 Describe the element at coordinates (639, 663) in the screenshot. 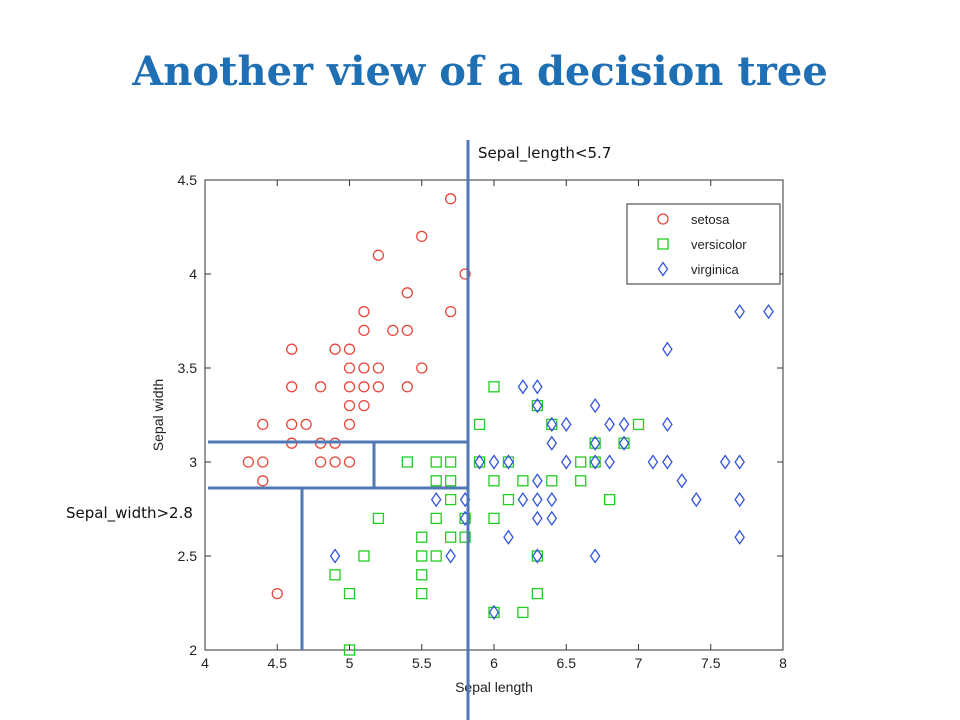

I see `x-tick-label: 7` at that location.